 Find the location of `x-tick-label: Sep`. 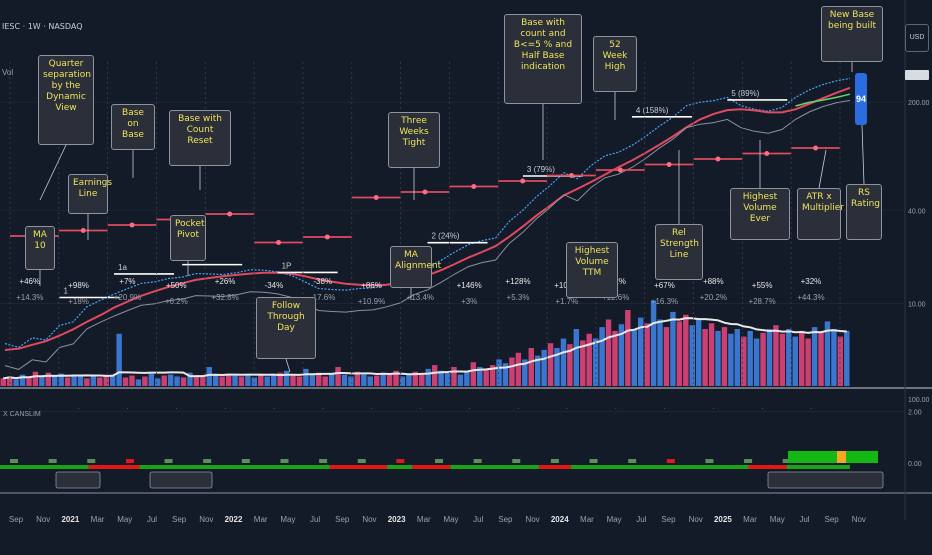

x-tick-label: Sep is located at coordinates (505, 519).